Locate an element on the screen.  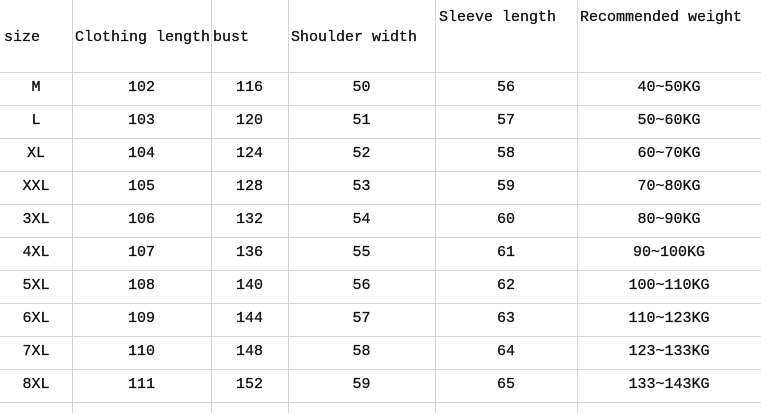
measurement: 61 is located at coordinates (506, 252).